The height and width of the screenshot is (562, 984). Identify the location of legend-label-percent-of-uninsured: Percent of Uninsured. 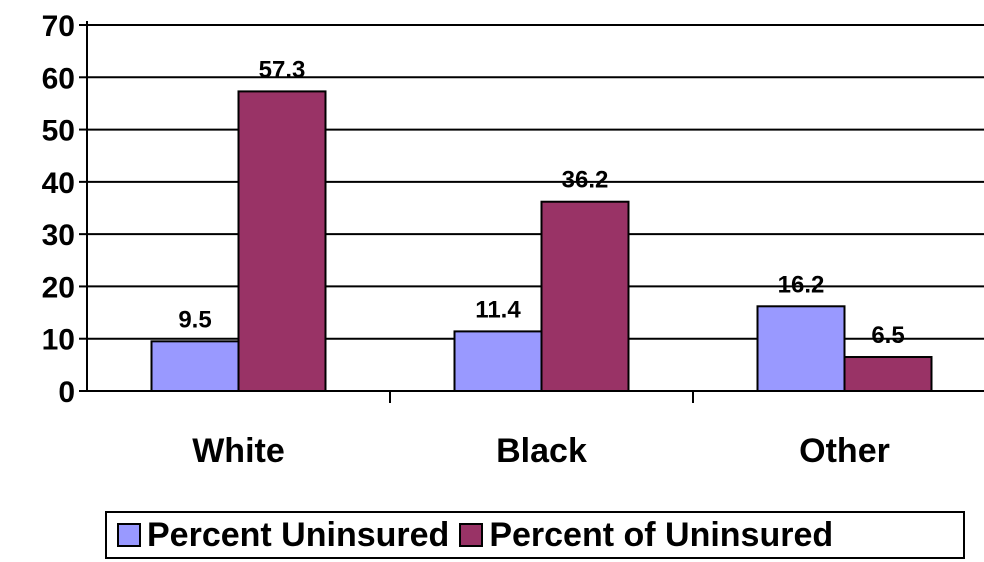
(661, 535).